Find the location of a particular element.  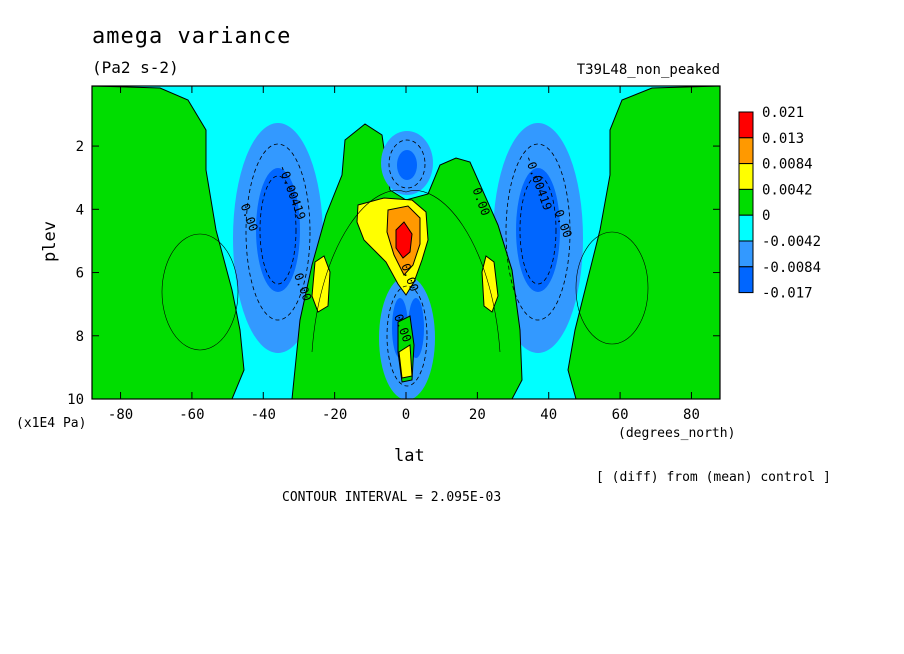

colorbar-label: -0.0084 is located at coordinates (791, 268).